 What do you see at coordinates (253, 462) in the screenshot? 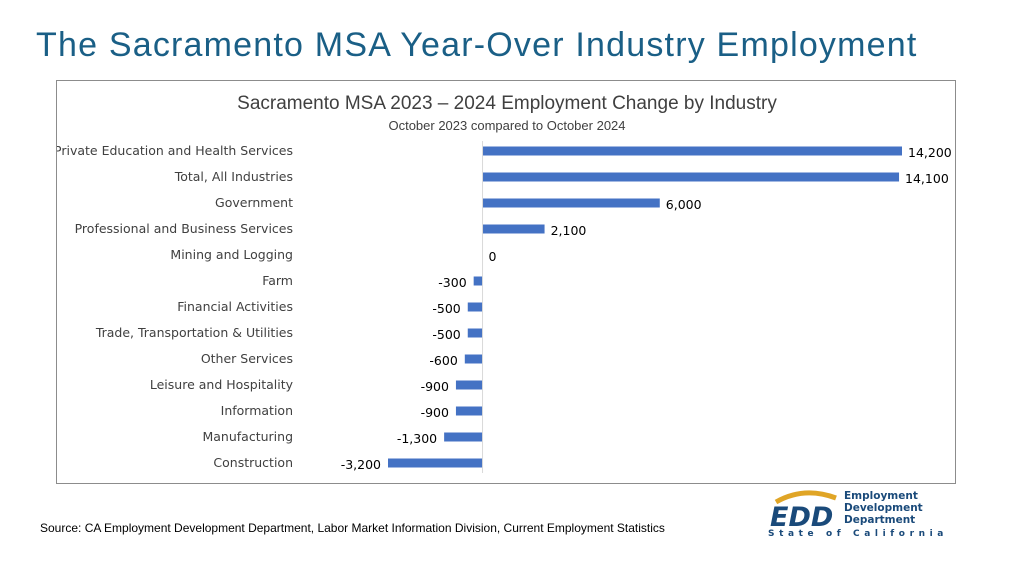
I see `category-label: Construction` at bounding box center [253, 462].